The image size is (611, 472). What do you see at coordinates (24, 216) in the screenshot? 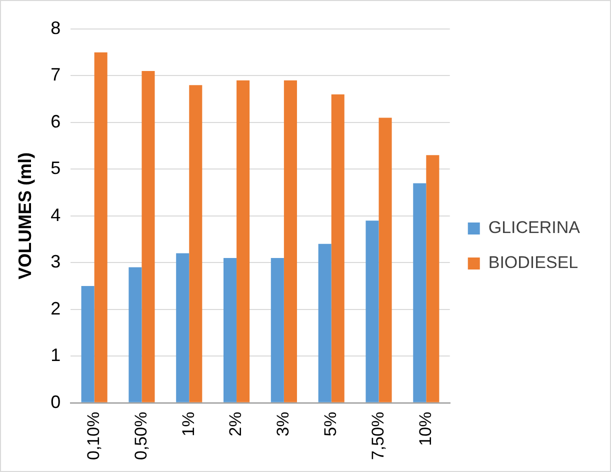
I see `y-axis-title: VOLUMES (ml)` at bounding box center [24, 216].